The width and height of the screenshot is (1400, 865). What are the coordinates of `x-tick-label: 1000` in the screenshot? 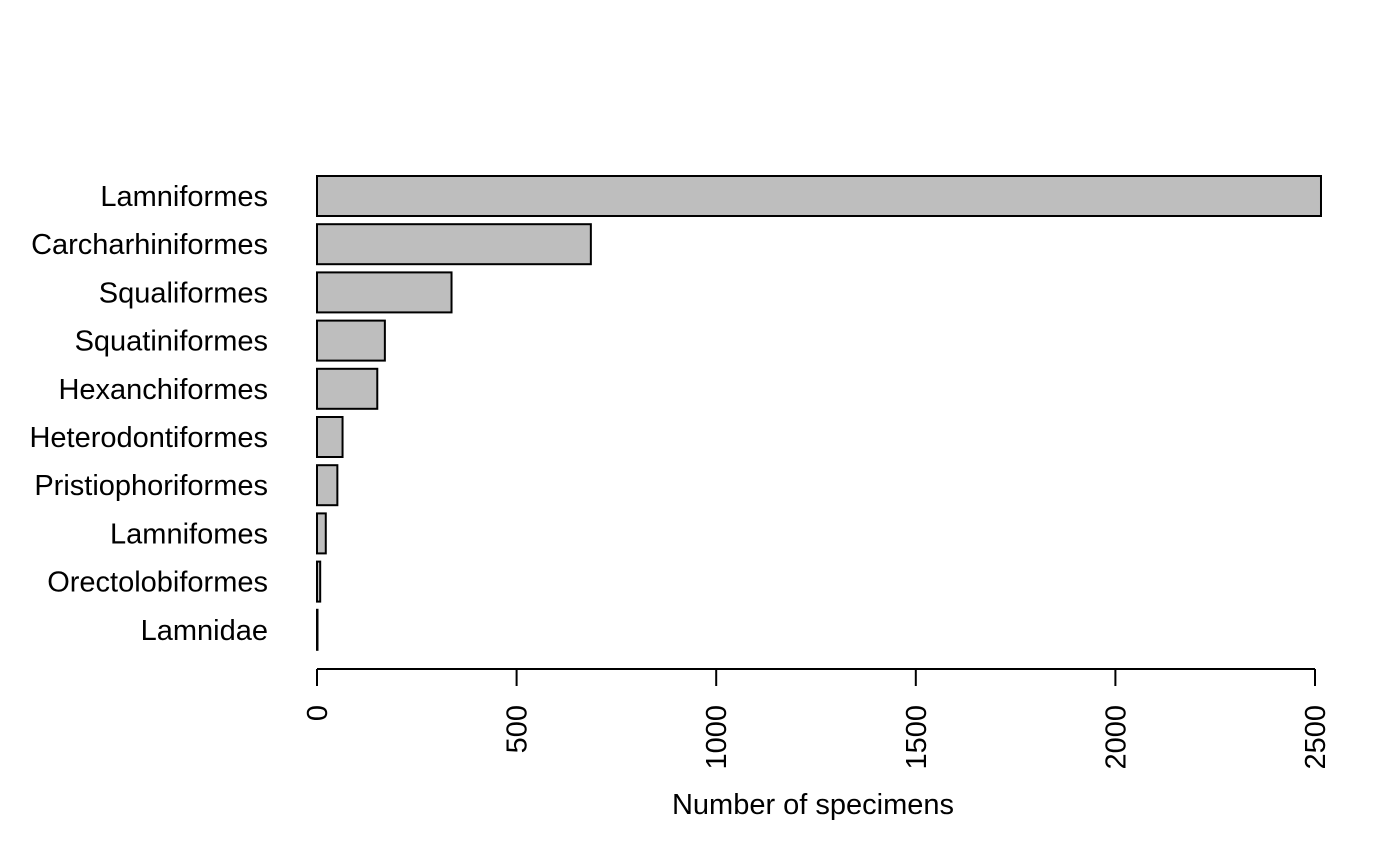 It's located at (717, 737).